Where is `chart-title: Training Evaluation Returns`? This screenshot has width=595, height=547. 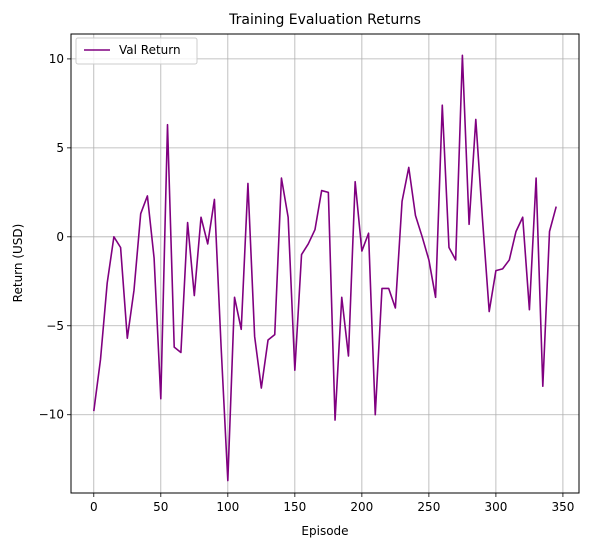 chart-title: Training Evaluation Returns is located at coordinates (324, 20).